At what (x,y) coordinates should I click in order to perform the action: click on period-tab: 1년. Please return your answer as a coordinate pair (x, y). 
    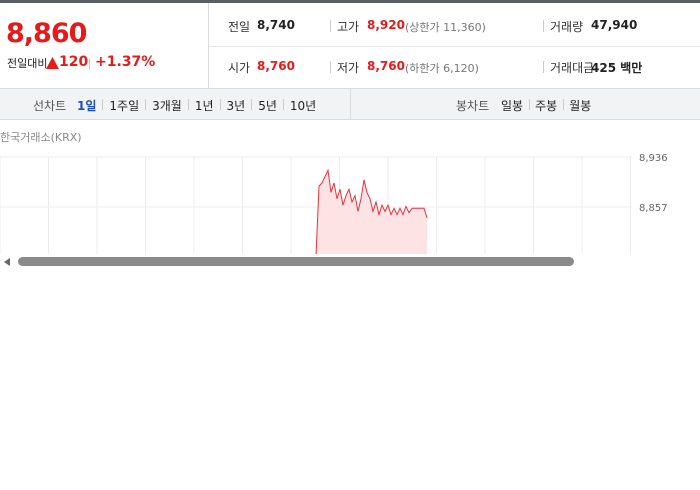
    Looking at the image, I should click on (204, 106).